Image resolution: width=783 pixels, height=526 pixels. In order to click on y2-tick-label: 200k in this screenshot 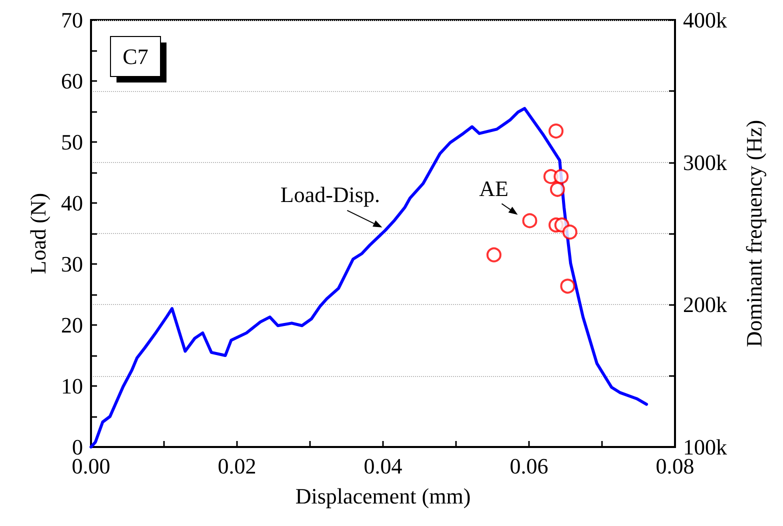, I will do `click(705, 305)`.